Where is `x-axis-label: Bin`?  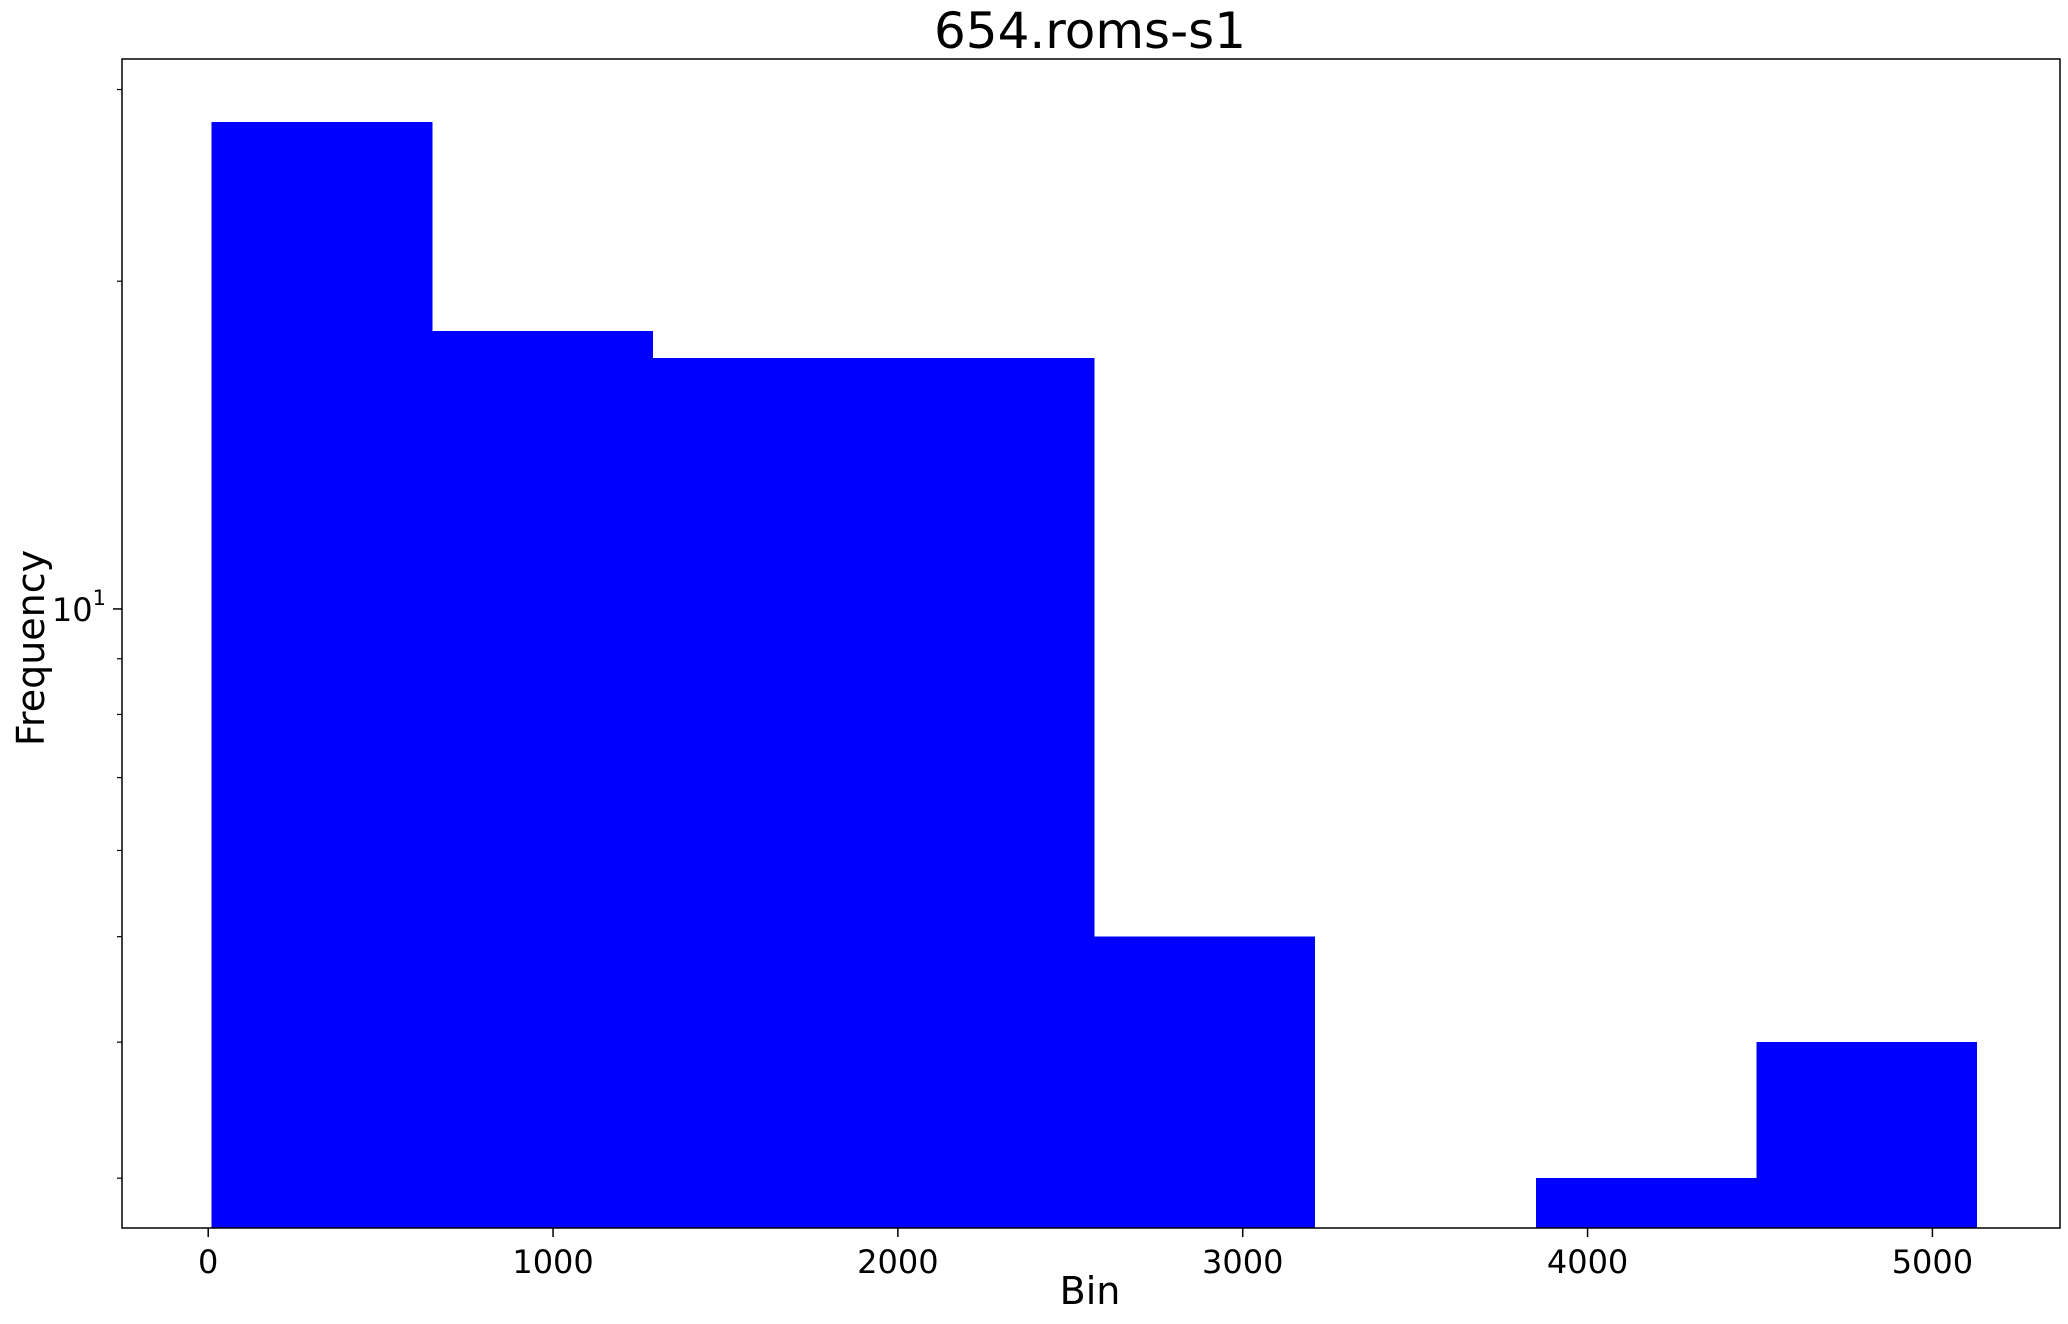
x-axis-label: Bin is located at coordinates (1090, 1291).